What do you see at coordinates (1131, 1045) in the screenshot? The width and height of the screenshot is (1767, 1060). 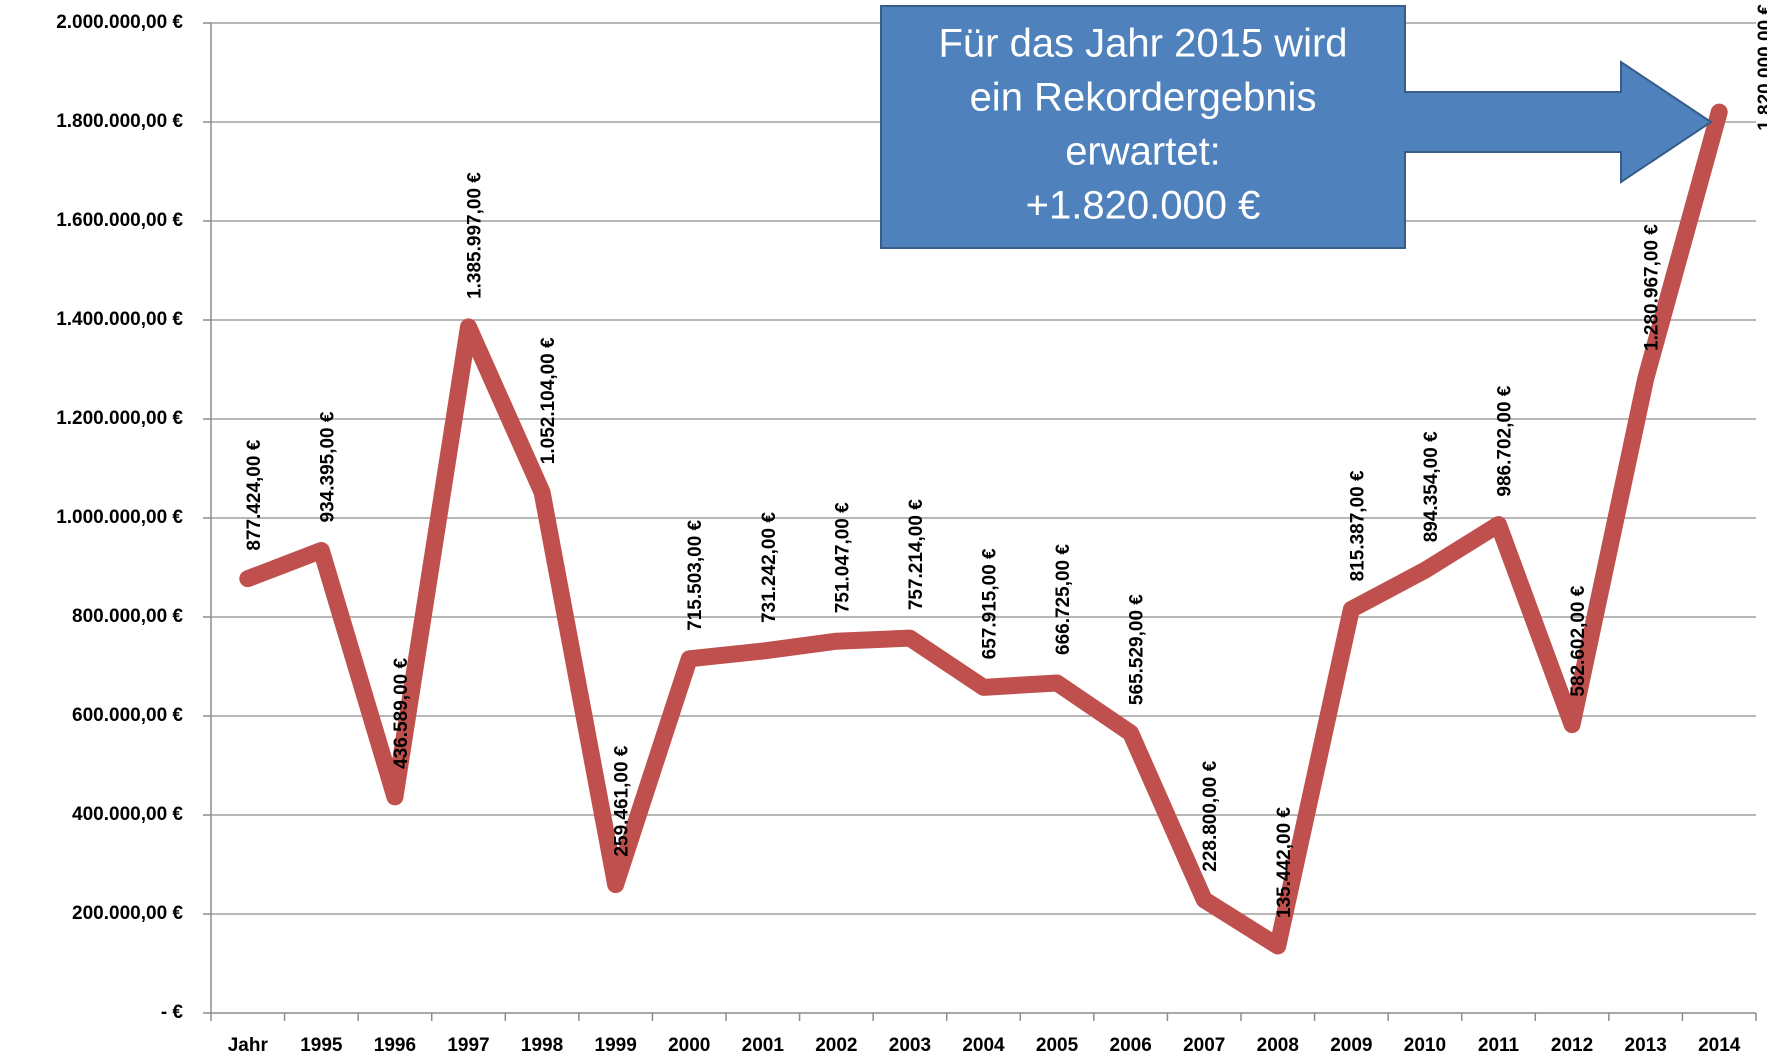 I see `x-tick-label: 2006` at bounding box center [1131, 1045].